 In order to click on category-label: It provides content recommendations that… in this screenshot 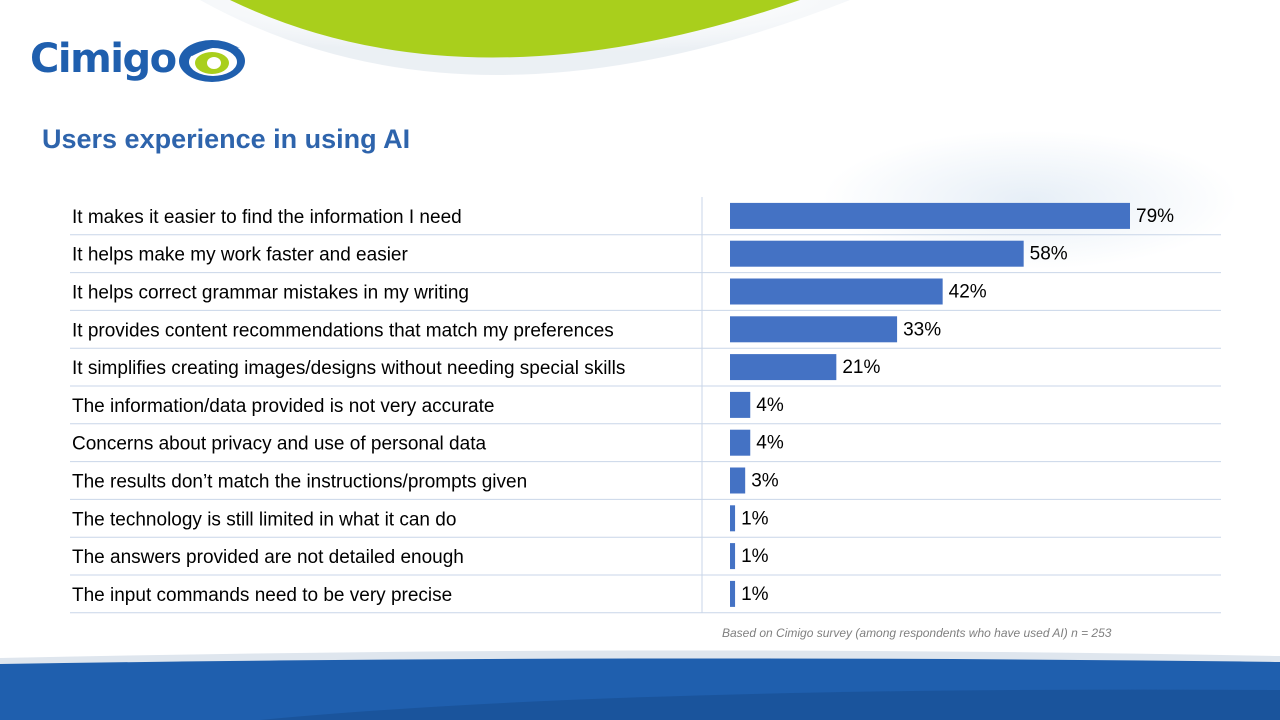, I will do `click(343, 330)`.